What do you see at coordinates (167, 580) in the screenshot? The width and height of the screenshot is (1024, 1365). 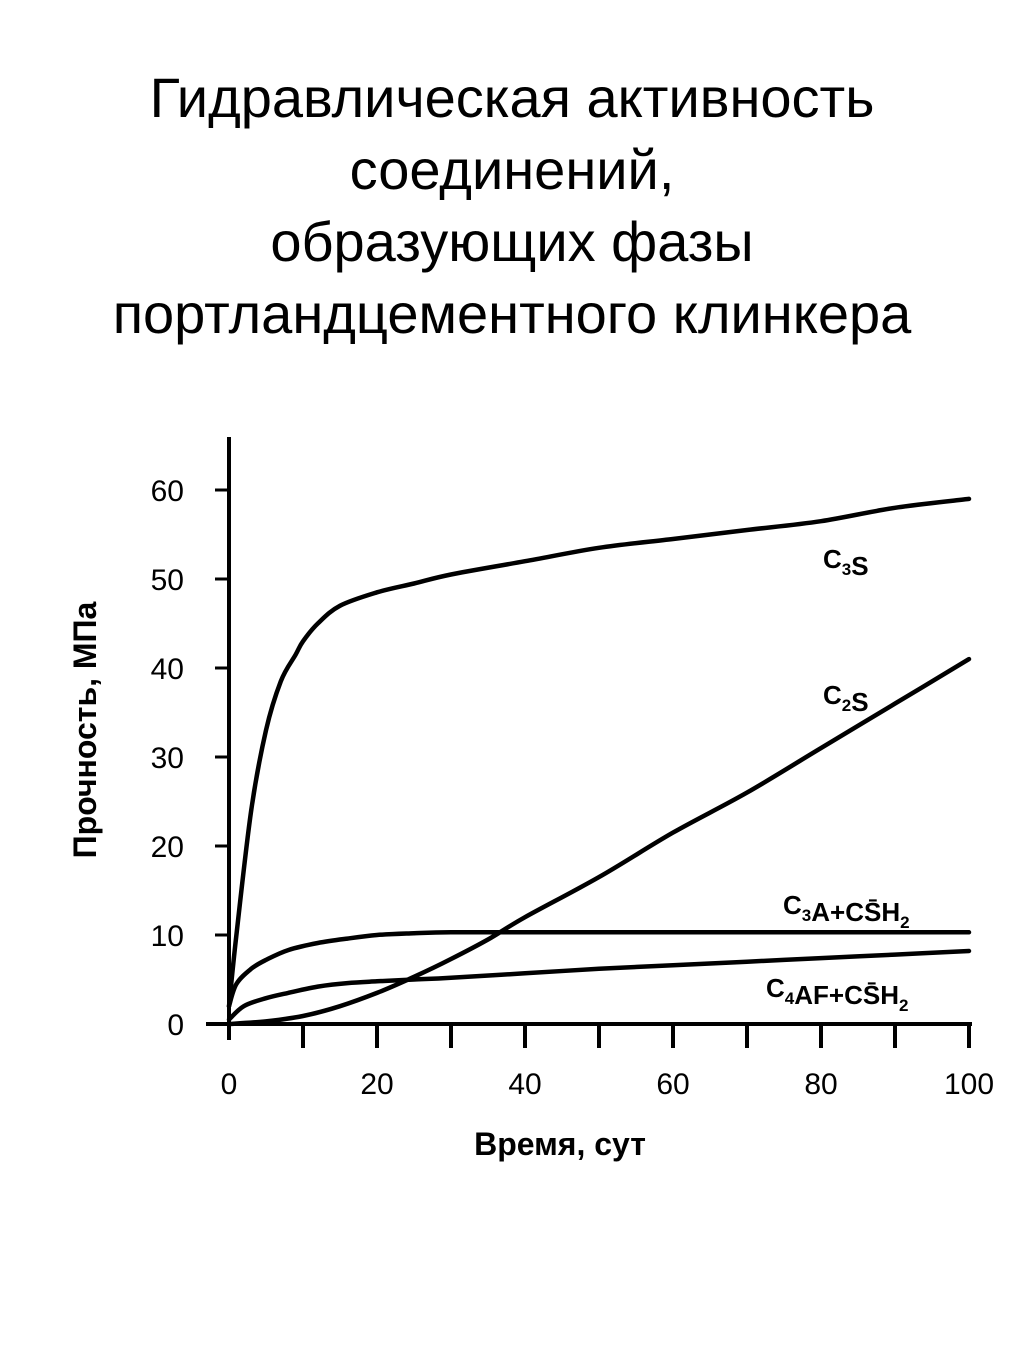 I see `y-tick-label: 50` at bounding box center [167, 580].